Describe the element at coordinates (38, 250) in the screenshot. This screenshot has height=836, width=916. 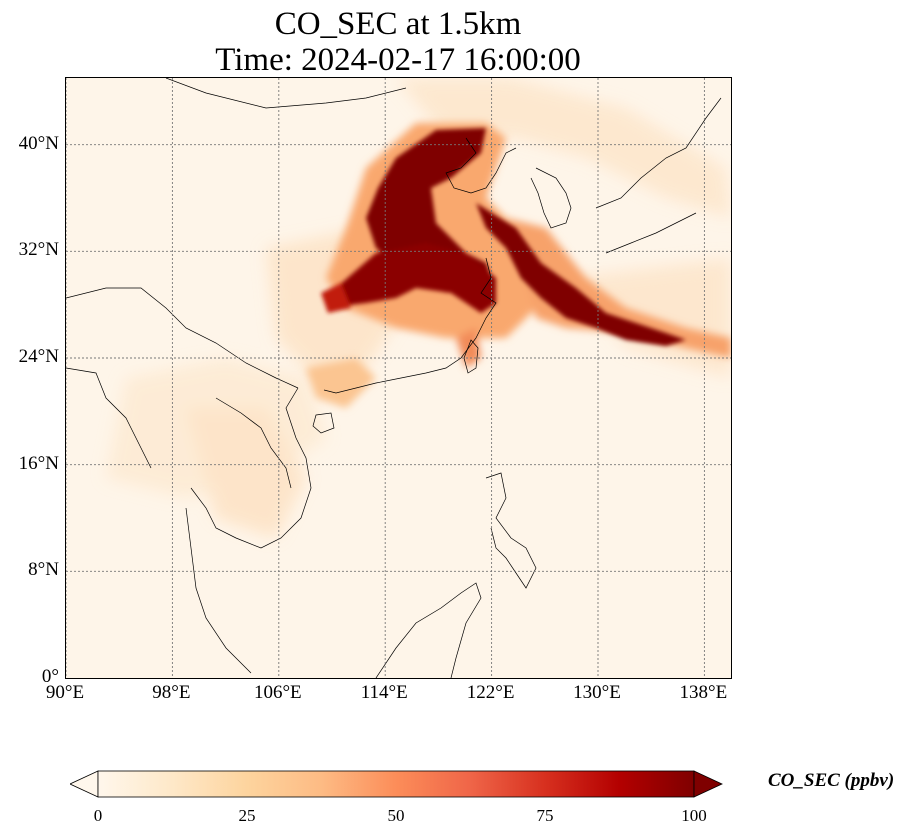
I see `y-tick-label: 32°N` at that location.